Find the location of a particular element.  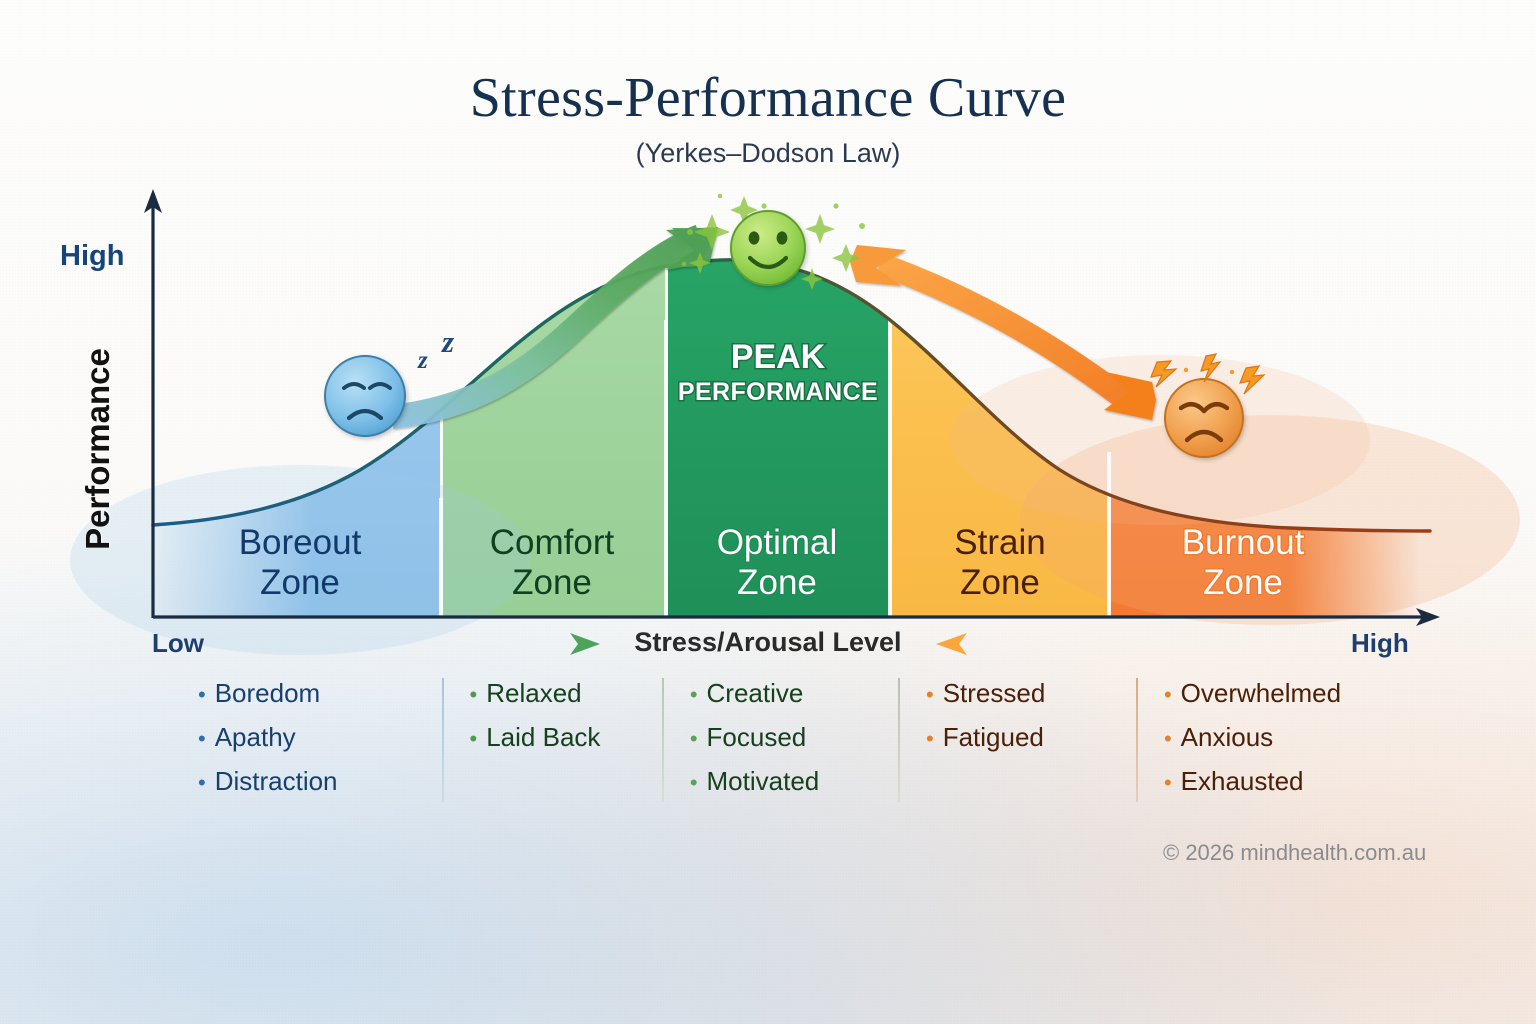

trait-item: • Creative is located at coordinates (795, 694).